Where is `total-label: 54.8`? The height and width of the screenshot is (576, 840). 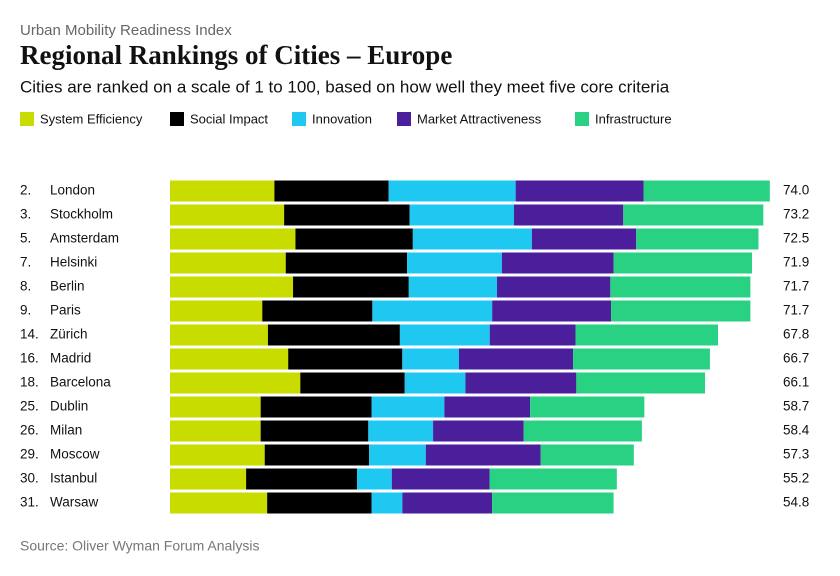
total-label: 54.8 is located at coordinates (796, 502).